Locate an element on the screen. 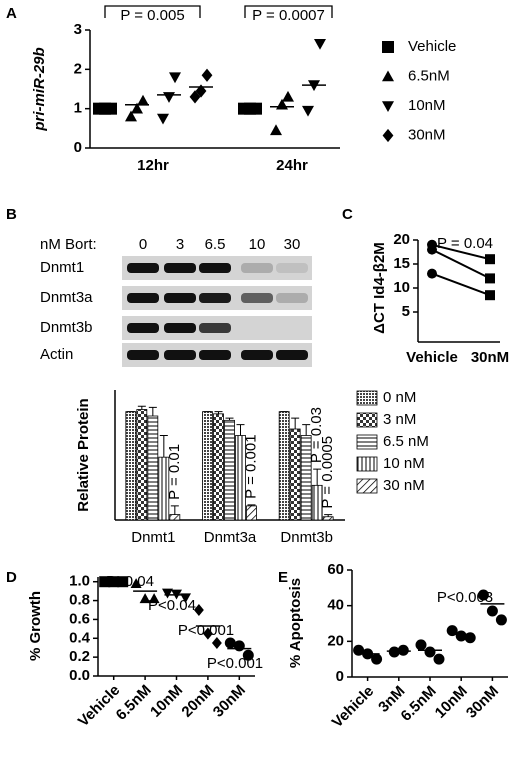 The image size is (520, 781). legend-label: 30nM is located at coordinates (427, 134).